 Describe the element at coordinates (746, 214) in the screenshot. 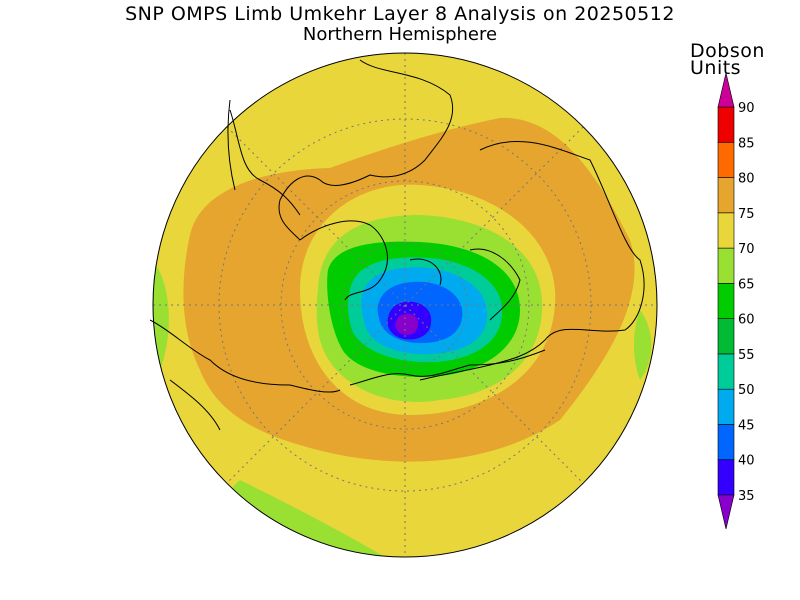

I see `colorbar-tick-label: 75` at that location.